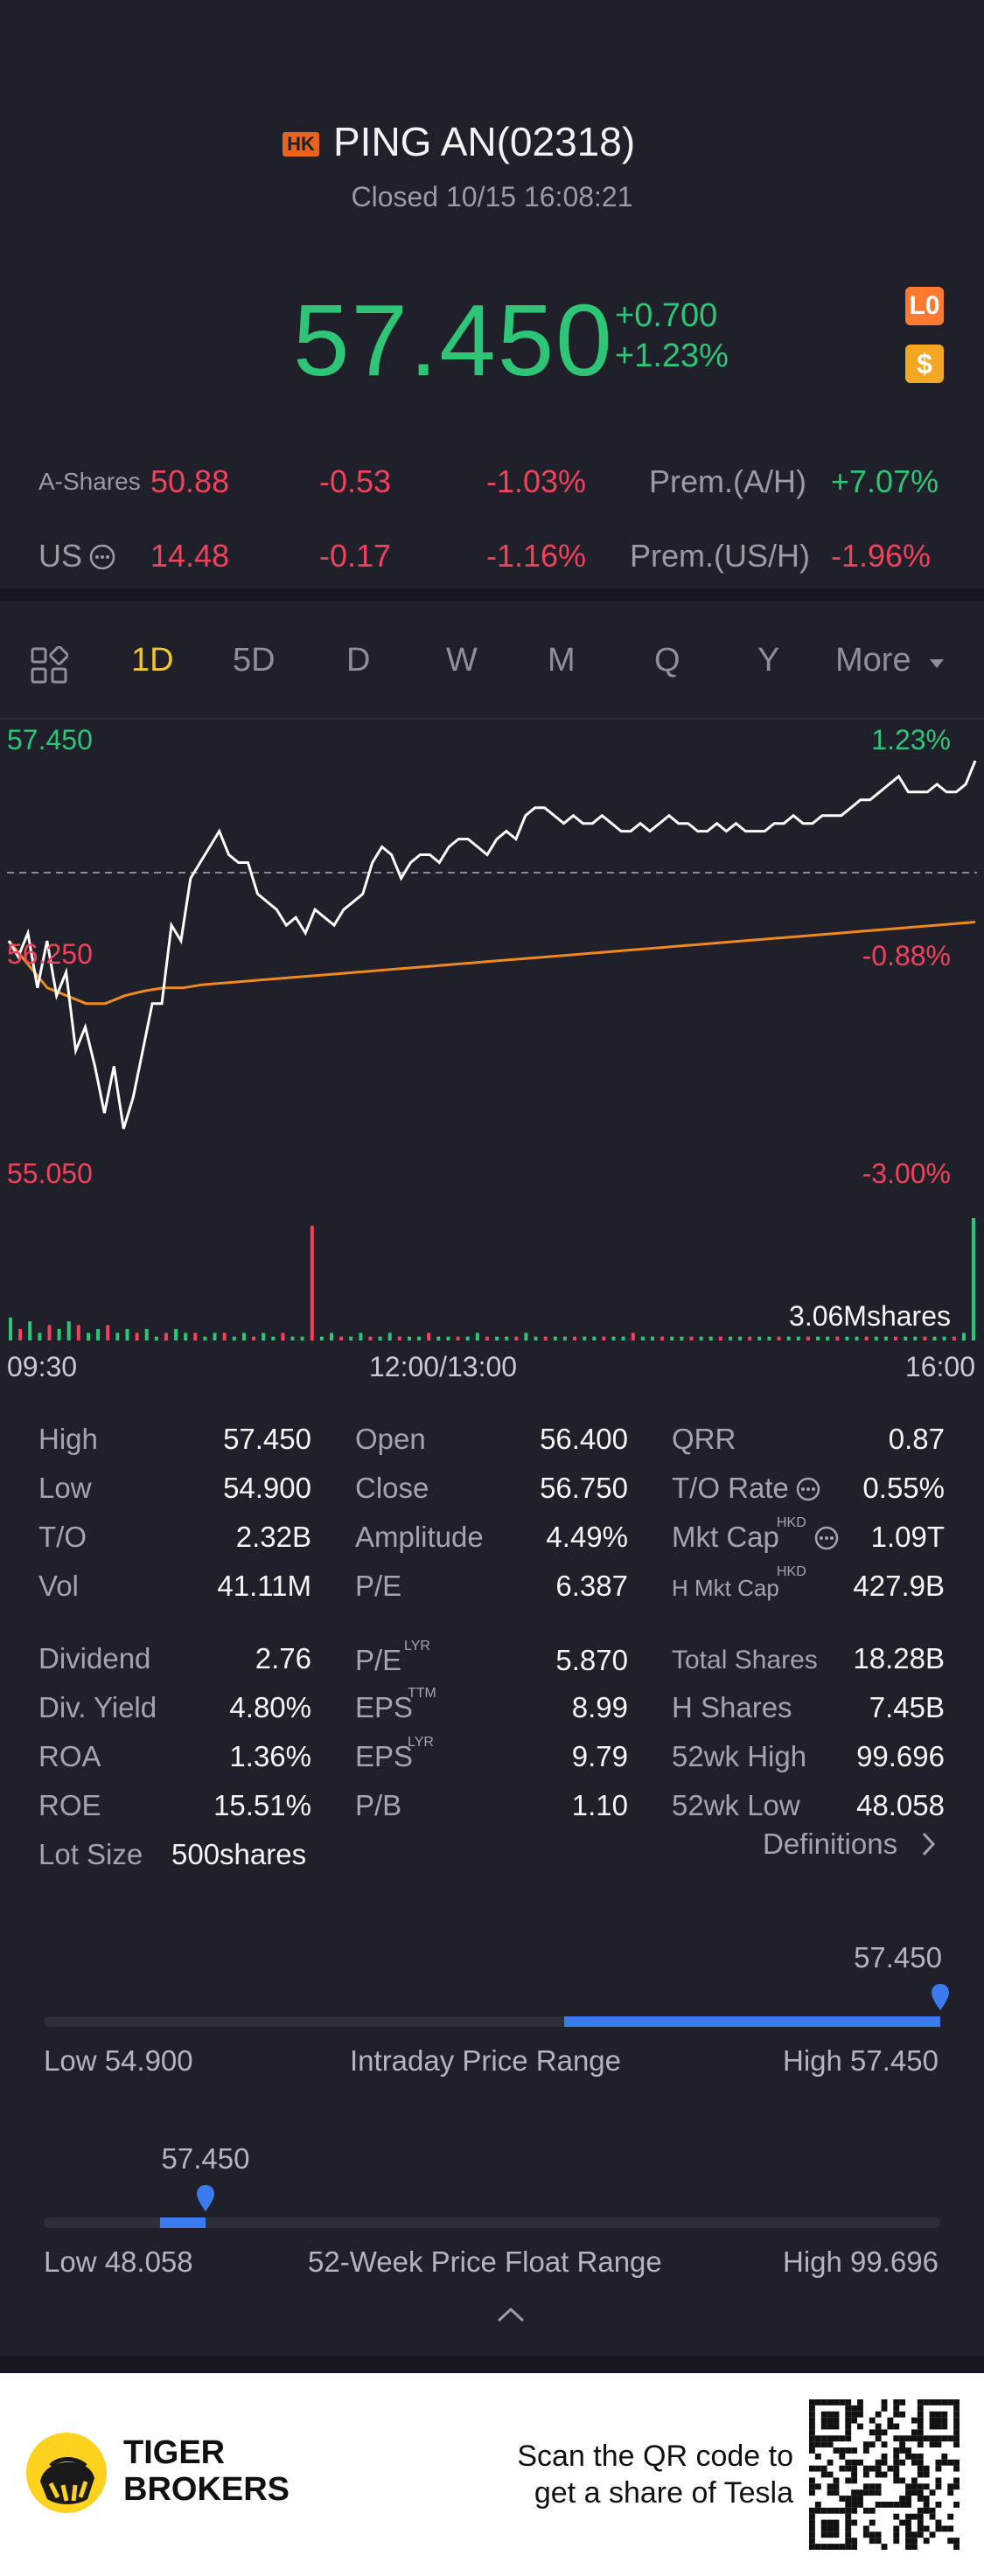 The height and width of the screenshot is (2576, 984). What do you see at coordinates (537, 556) in the screenshot?
I see `us-change-pct: -1.16%` at bounding box center [537, 556].